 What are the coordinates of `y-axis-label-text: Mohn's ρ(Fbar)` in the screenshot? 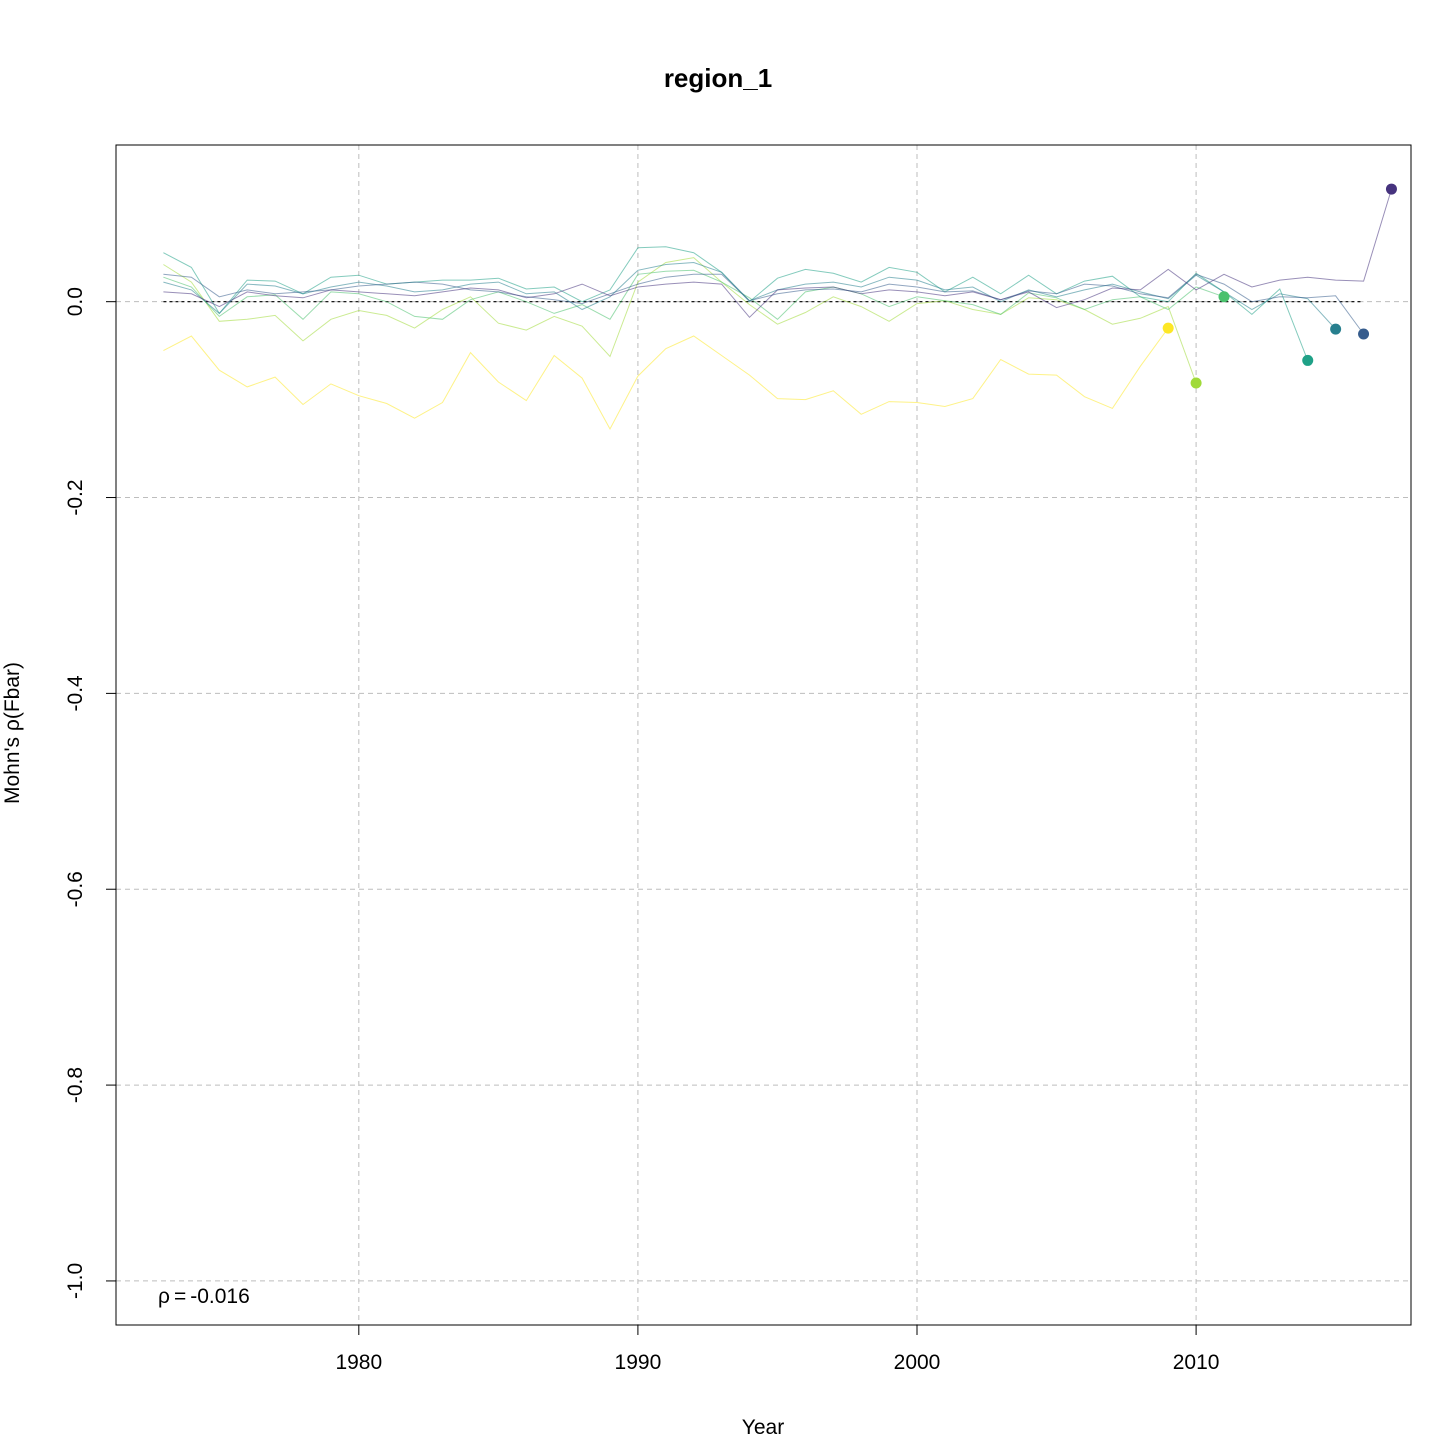 It's located at (12, 733).